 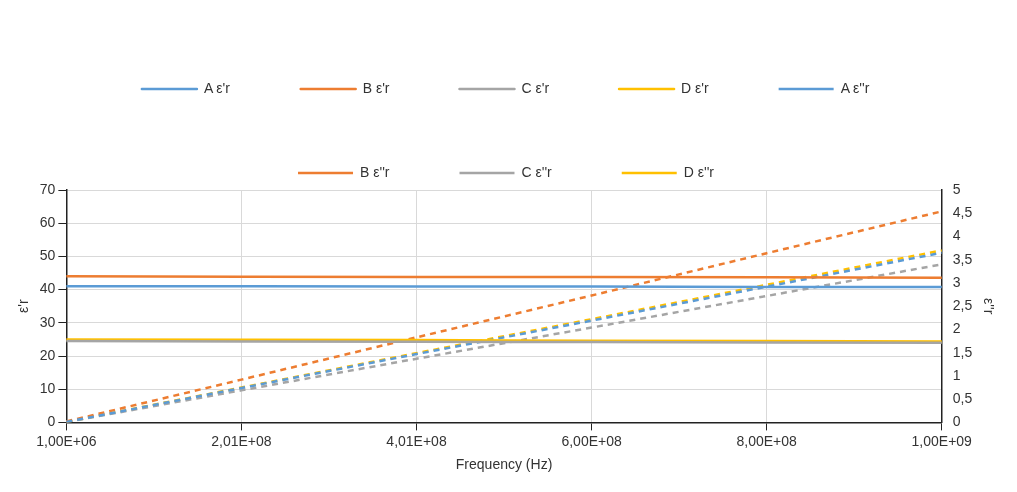 What do you see at coordinates (535, 87) in the screenshot?
I see `legend-label: C ε'r` at bounding box center [535, 87].